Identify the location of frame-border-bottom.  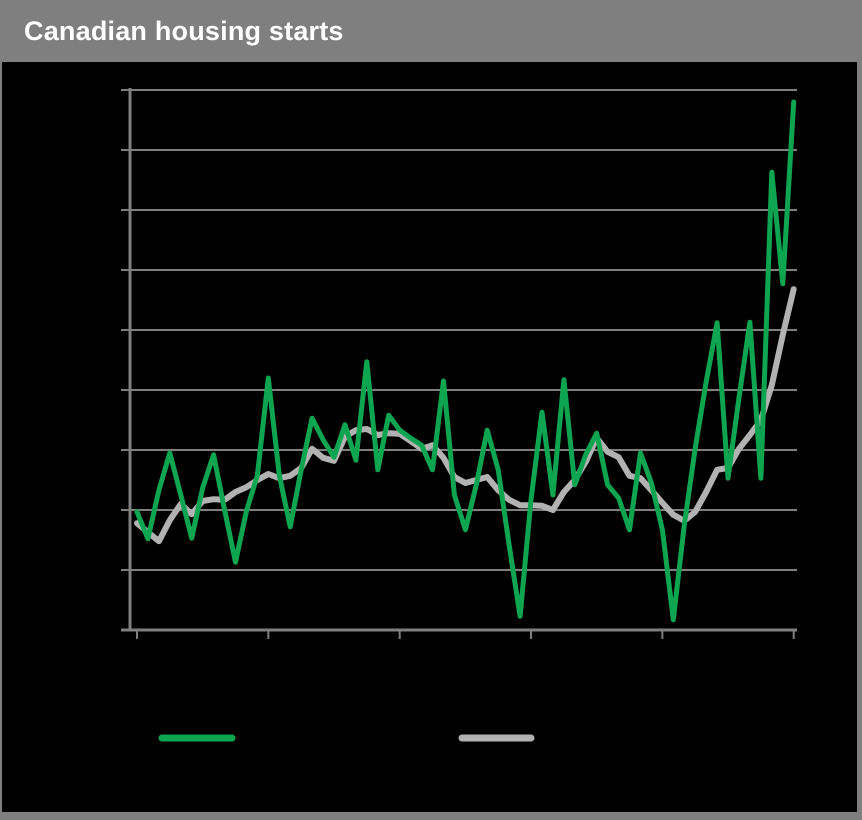
(431, 816).